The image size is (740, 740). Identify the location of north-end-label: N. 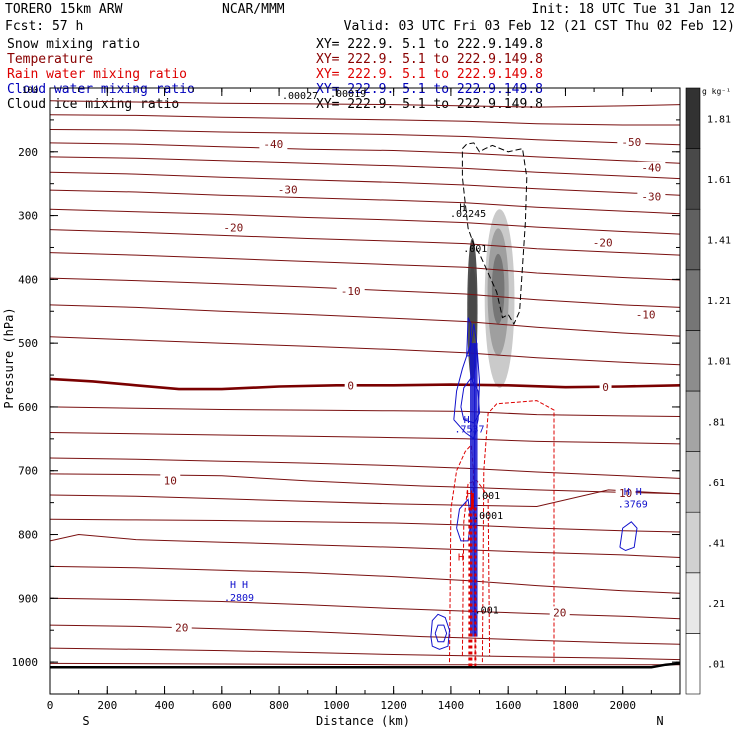
(659, 721).